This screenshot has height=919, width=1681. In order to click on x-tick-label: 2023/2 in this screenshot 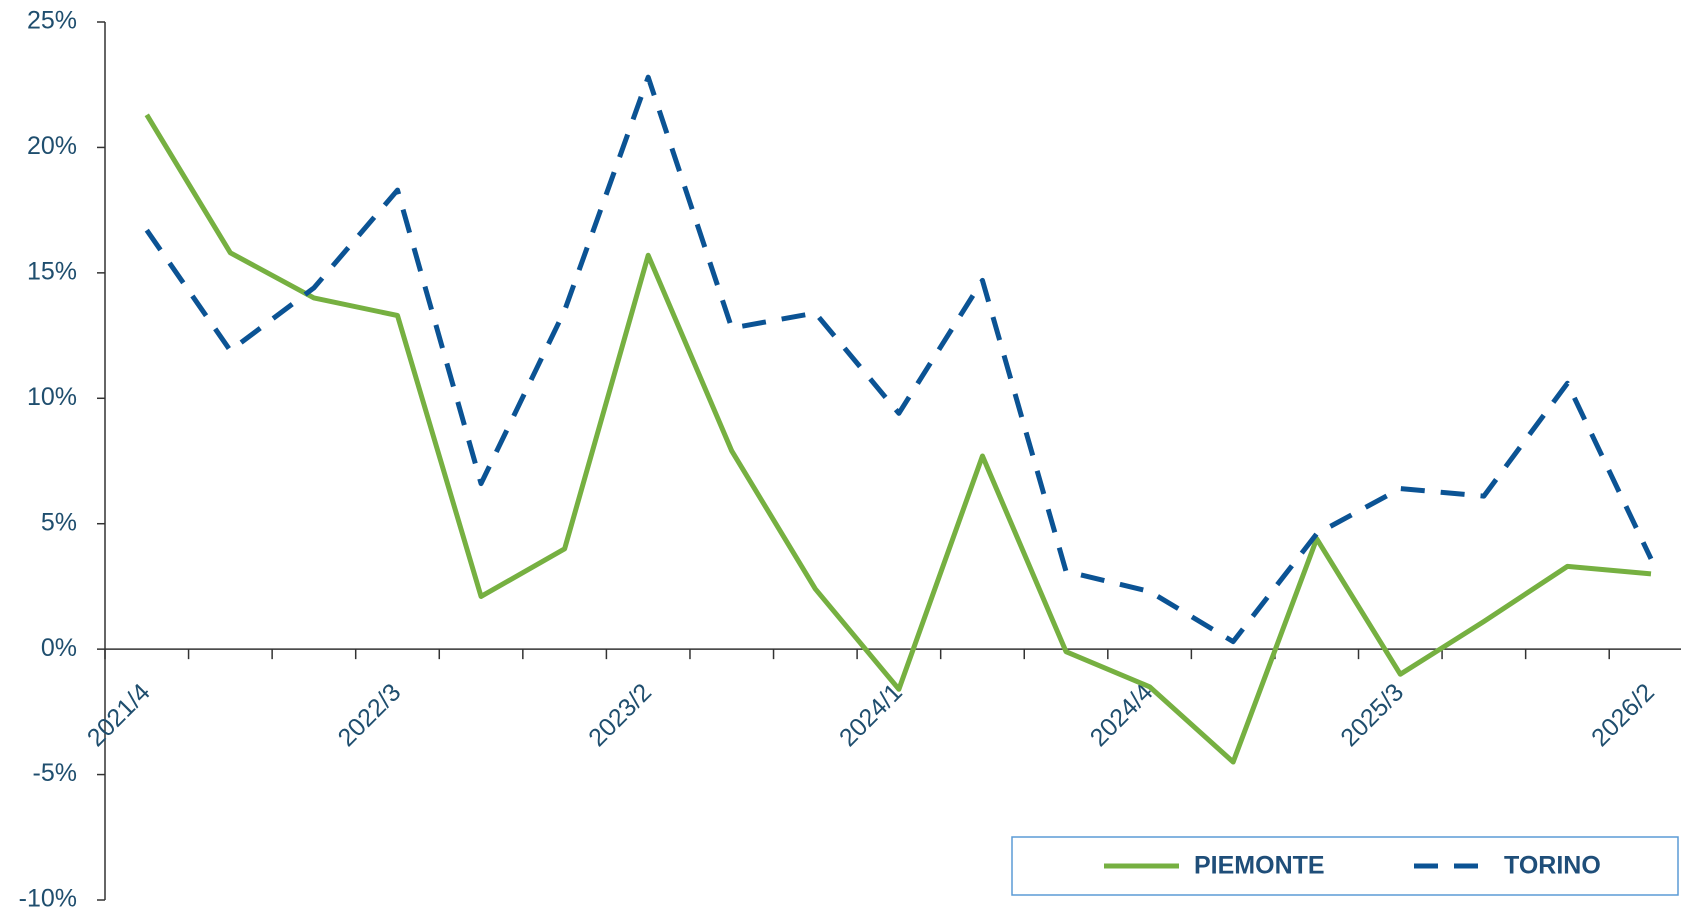, I will do `click(620, 715)`.